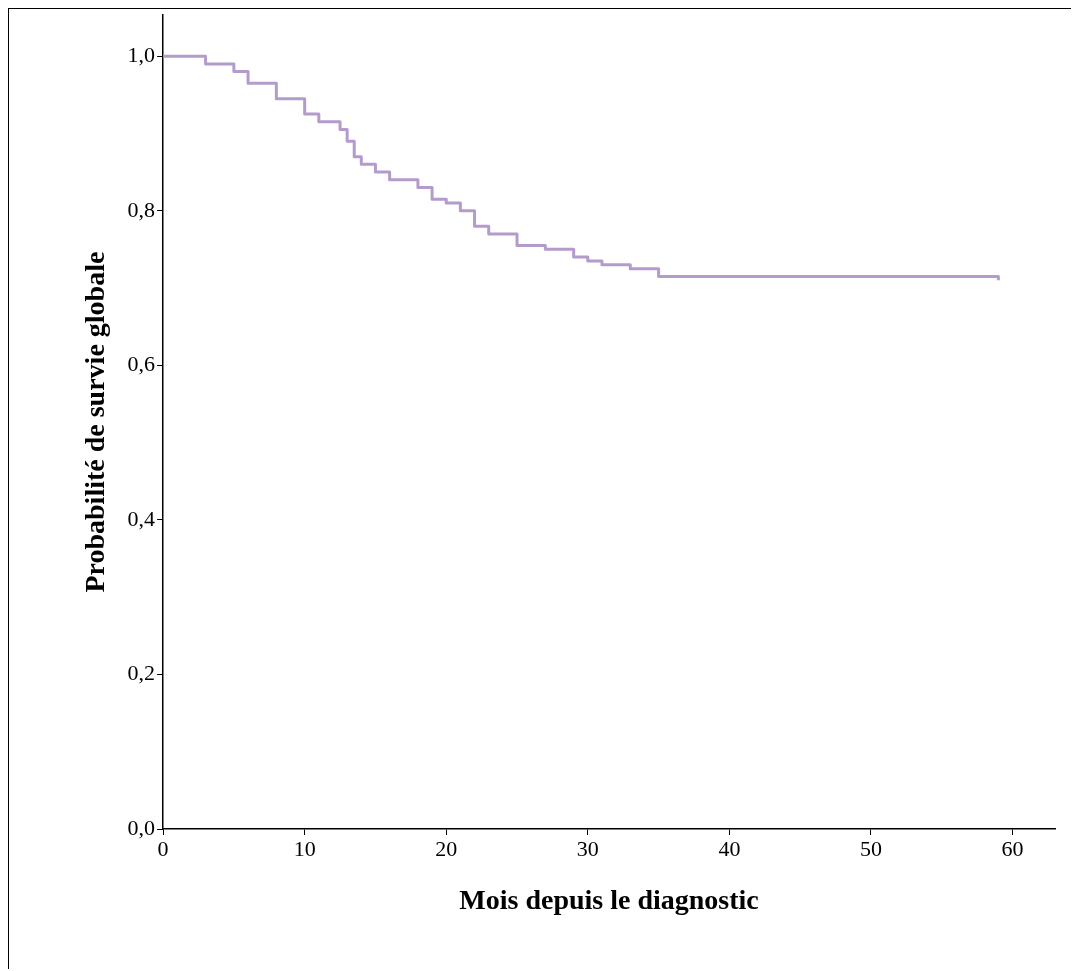  I want to click on x-tick-label: 10, so click(304, 848).